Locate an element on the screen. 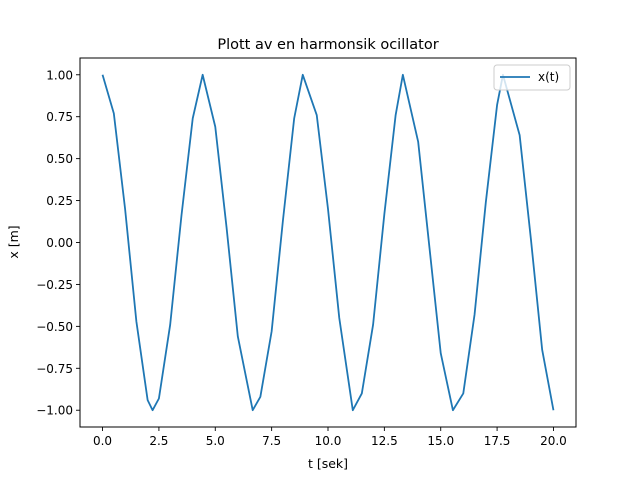  legend-box is located at coordinates (532, 77).